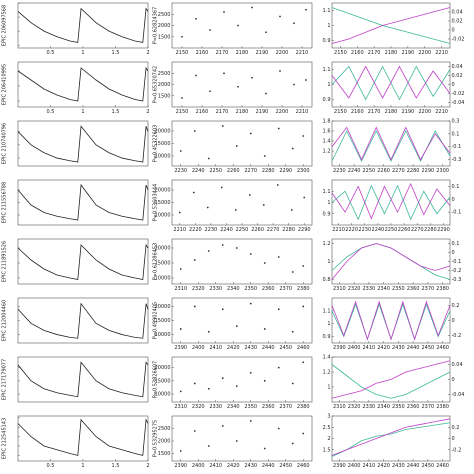 The height and width of the screenshot is (474, 474). What do you see at coordinates (457, 67) in the screenshot?
I see `y2-tick-label: 0.04` at bounding box center [457, 67].